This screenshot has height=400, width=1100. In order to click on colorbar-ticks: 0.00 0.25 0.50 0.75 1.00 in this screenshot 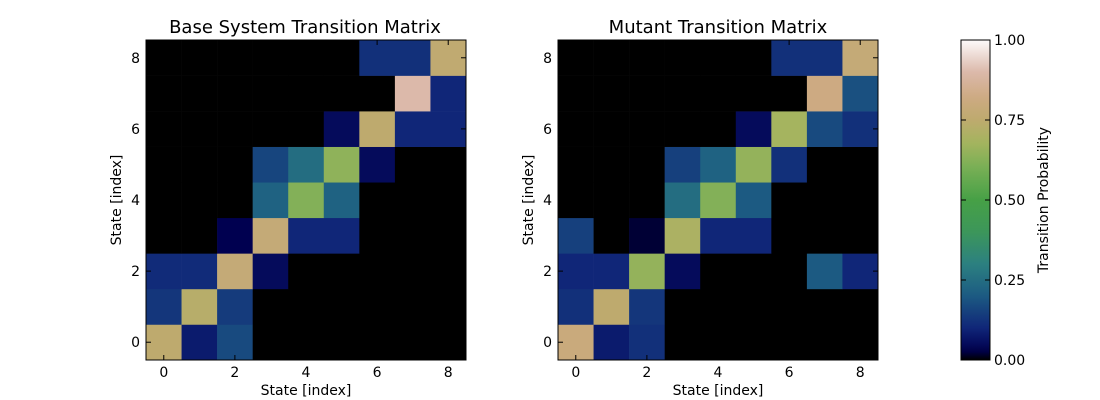, I will do `click(993, 201)`.